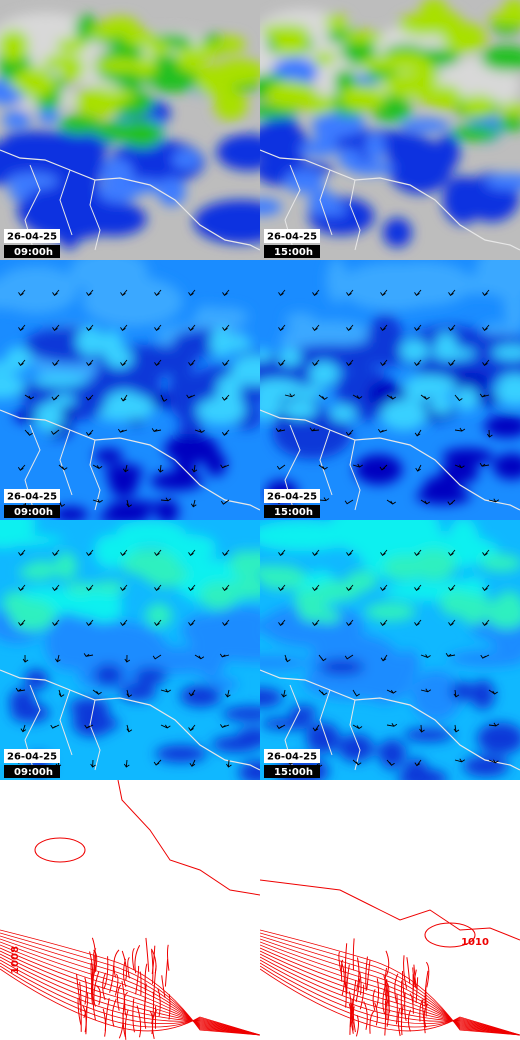  I want to click on coastline, so click(130, 200).